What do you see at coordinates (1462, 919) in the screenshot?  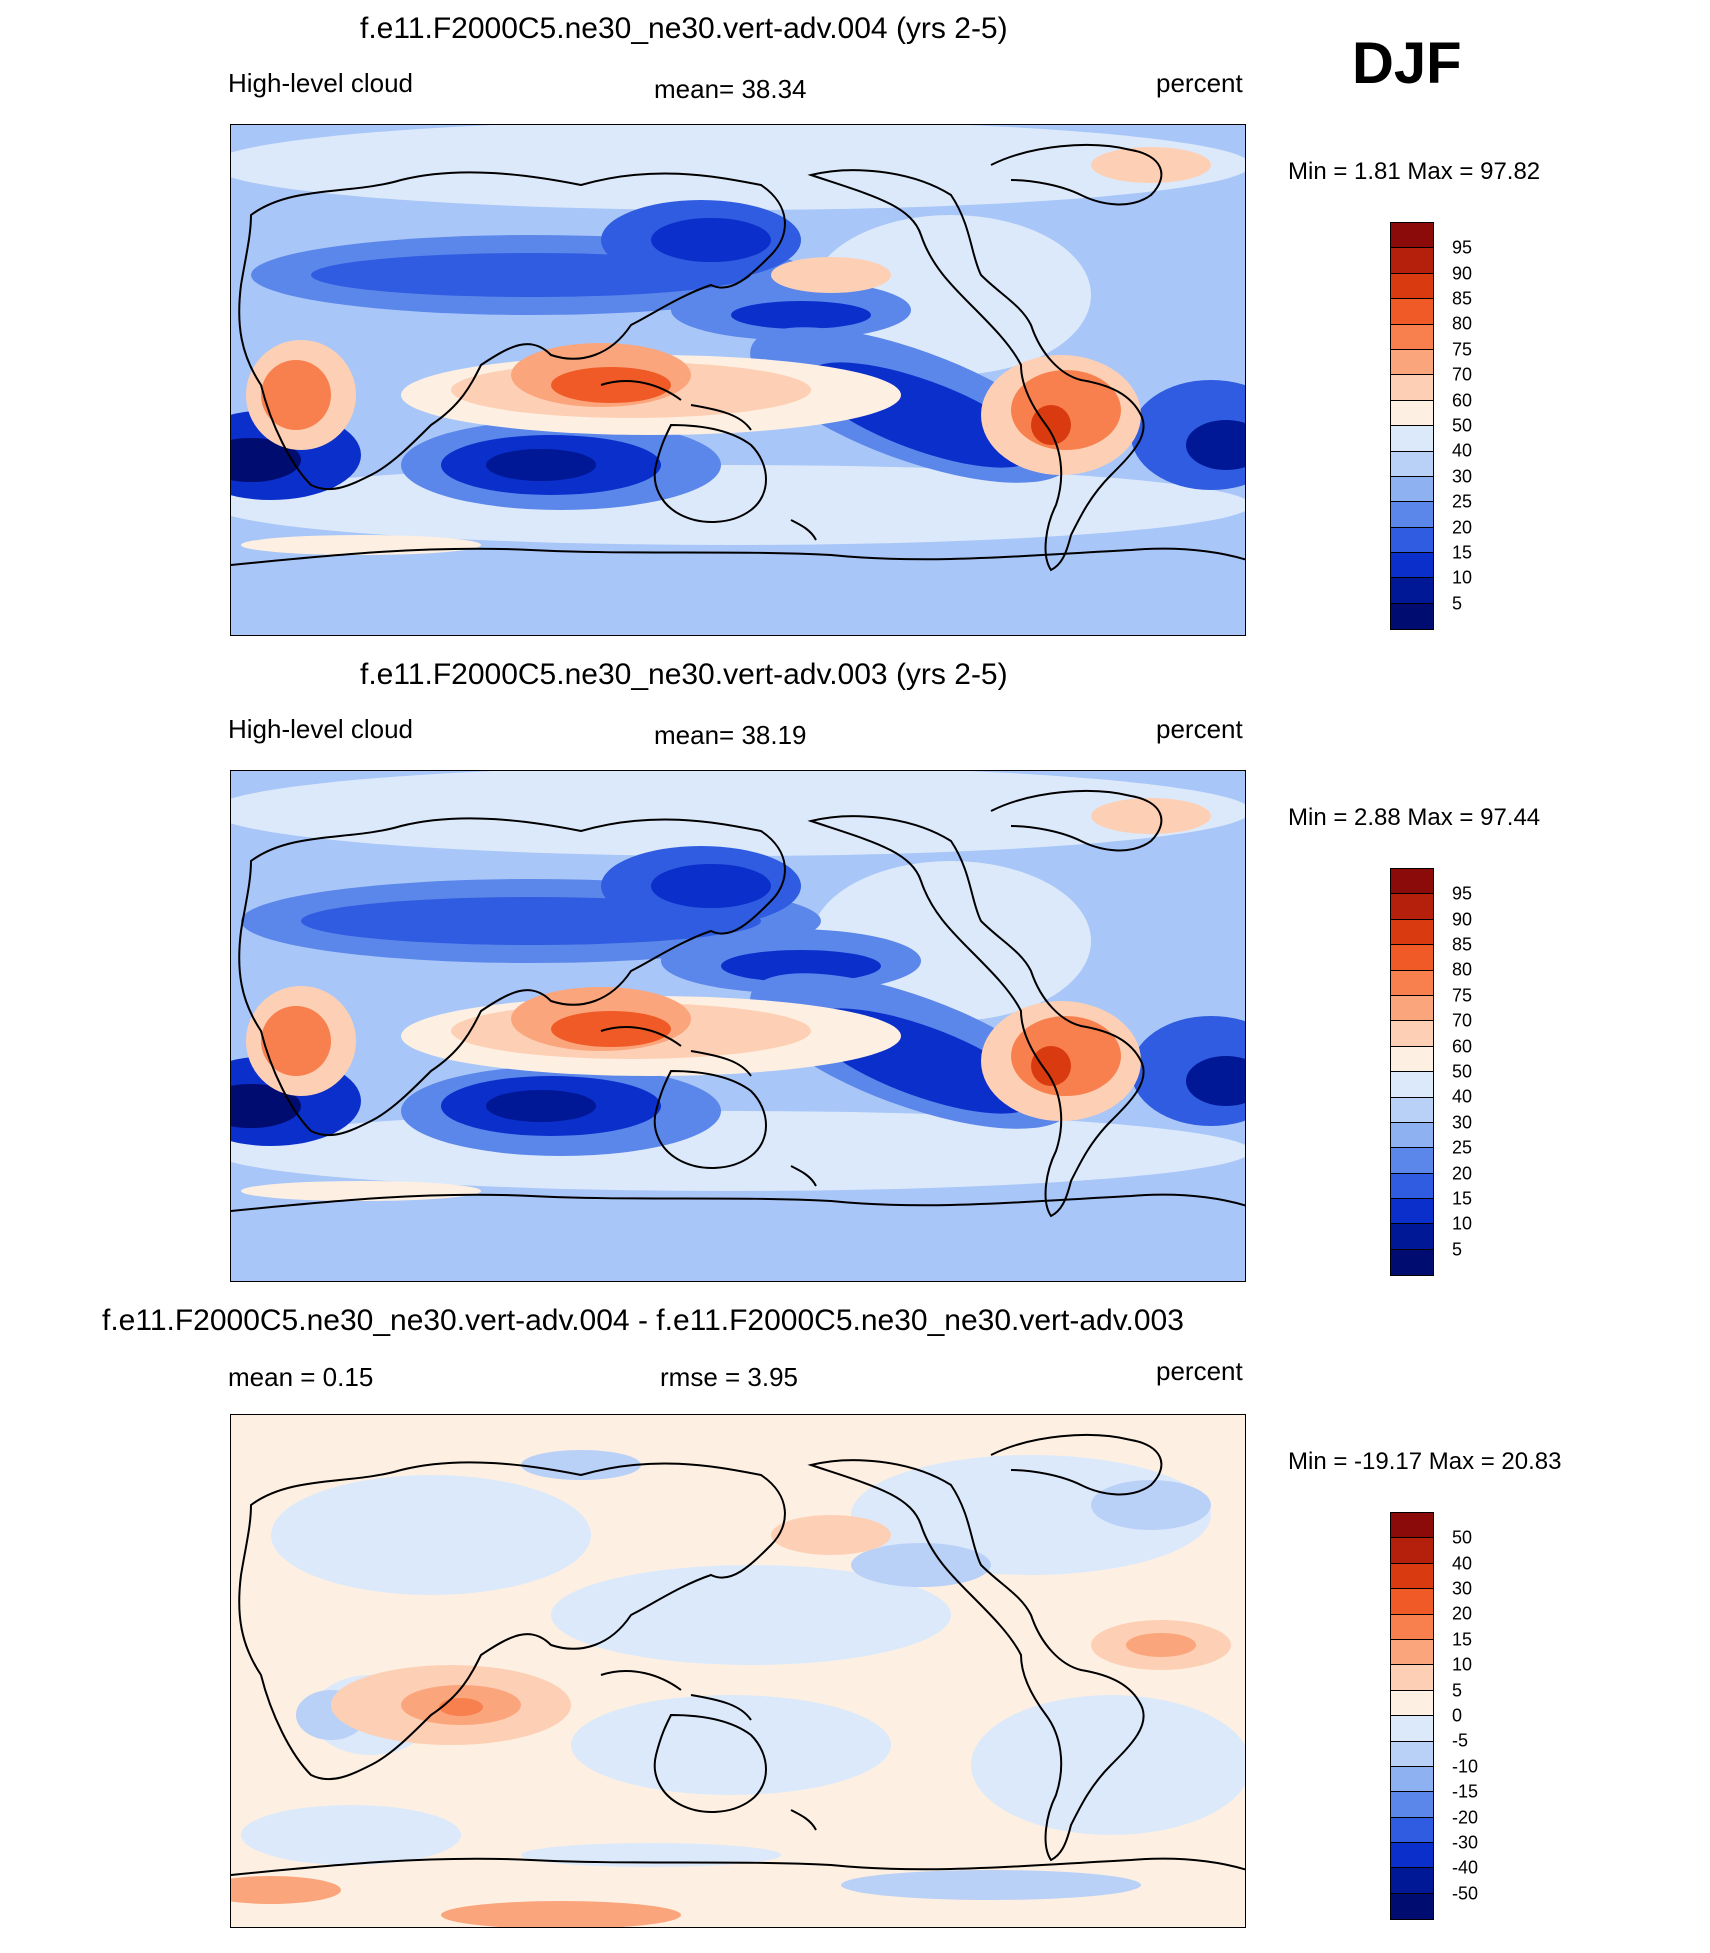 I see `panel-2-colorbar-tick: 90` at bounding box center [1462, 919].